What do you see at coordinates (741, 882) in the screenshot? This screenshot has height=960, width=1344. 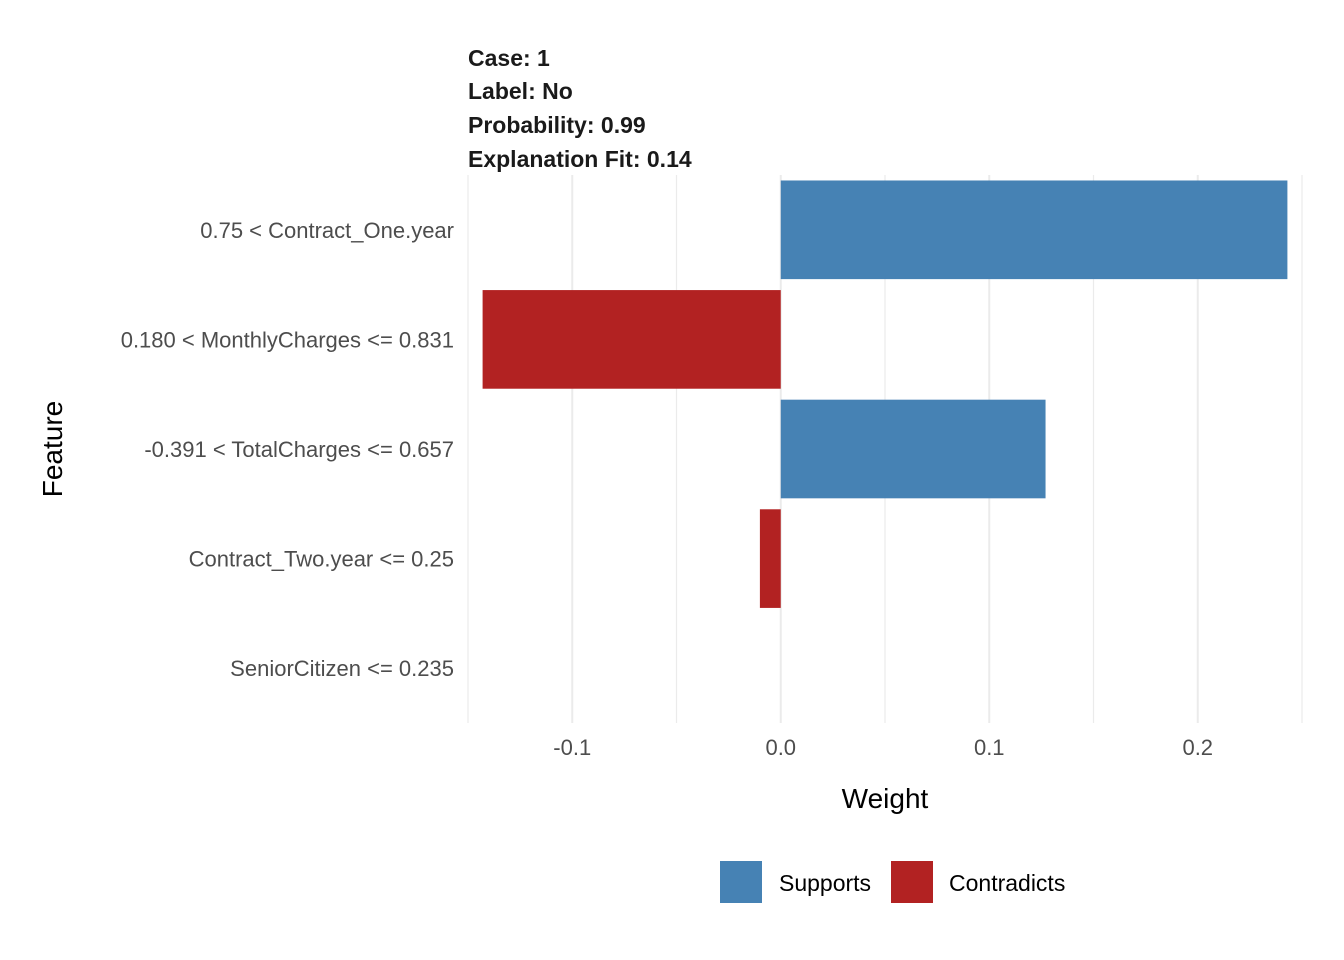 I see `legend-swatch-supports` at bounding box center [741, 882].